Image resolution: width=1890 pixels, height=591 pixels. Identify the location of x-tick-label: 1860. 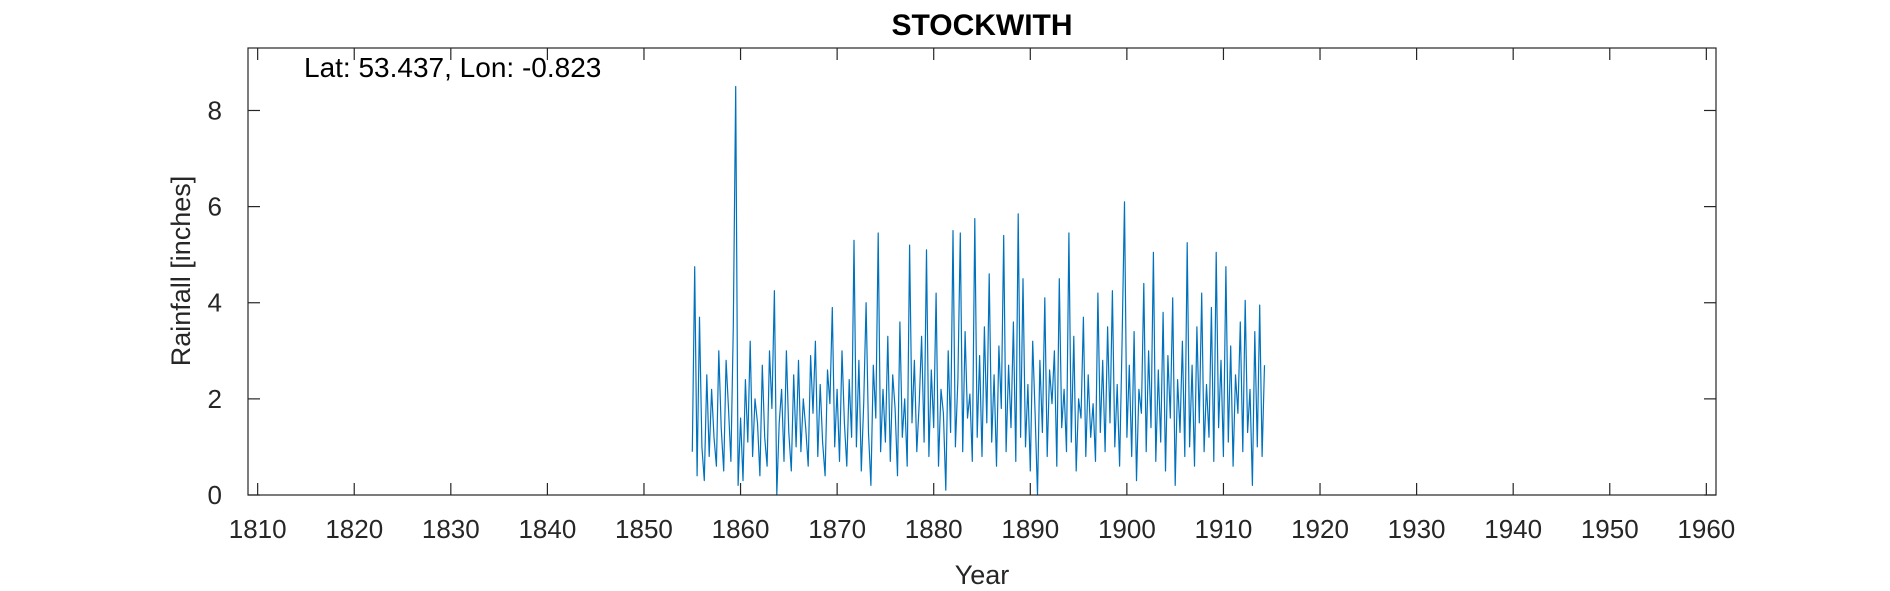
(741, 529).